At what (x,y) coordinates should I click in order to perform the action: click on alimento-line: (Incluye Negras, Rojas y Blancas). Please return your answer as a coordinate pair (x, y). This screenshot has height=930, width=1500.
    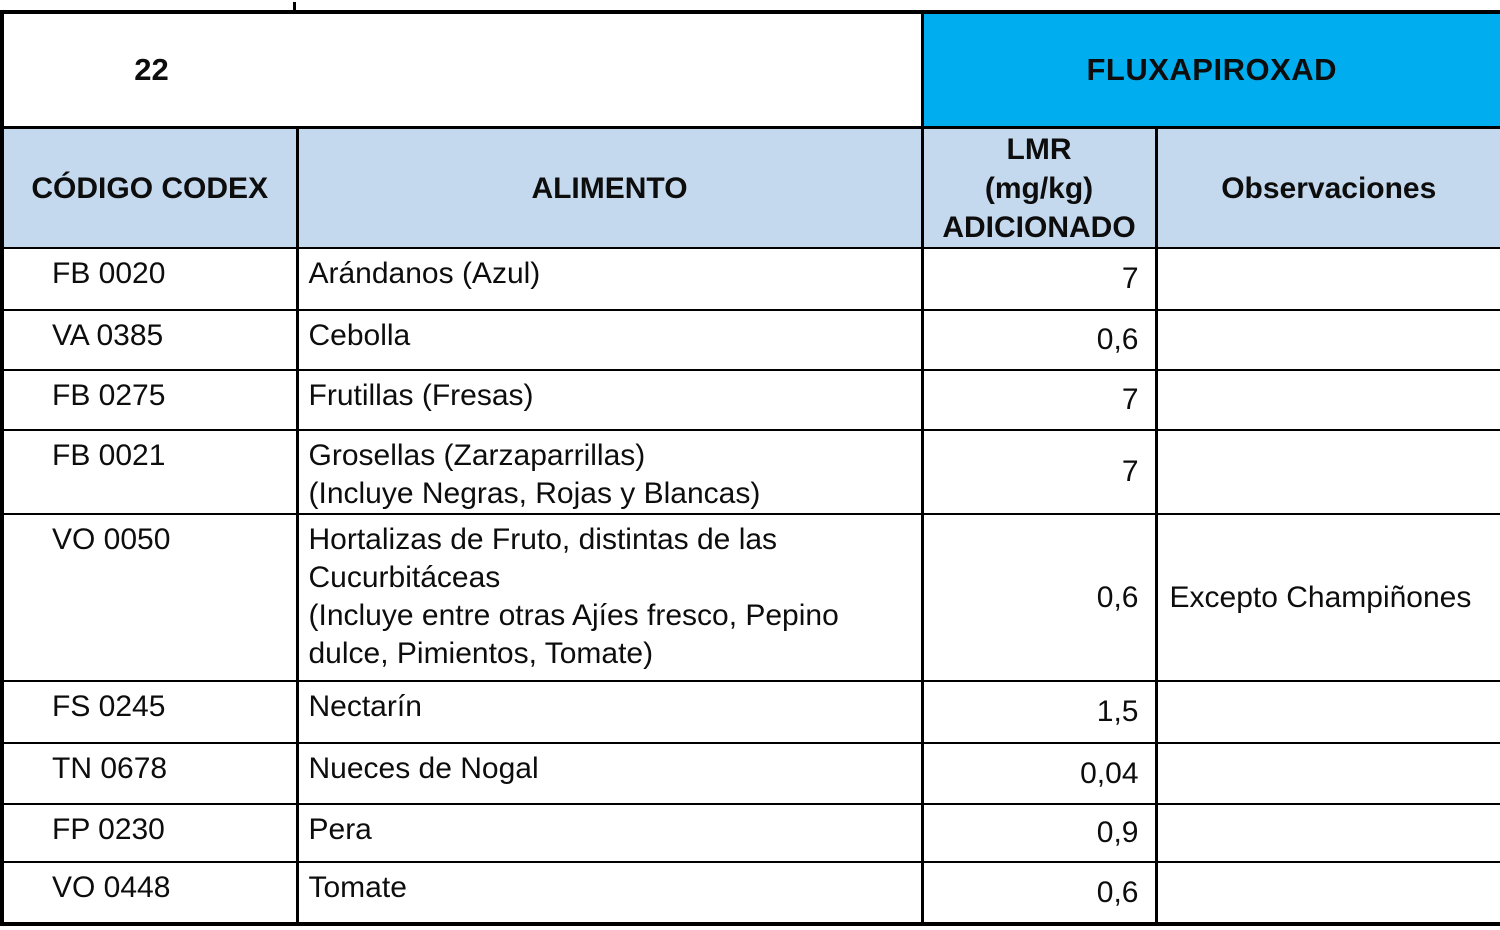
    Looking at the image, I should click on (534, 493).